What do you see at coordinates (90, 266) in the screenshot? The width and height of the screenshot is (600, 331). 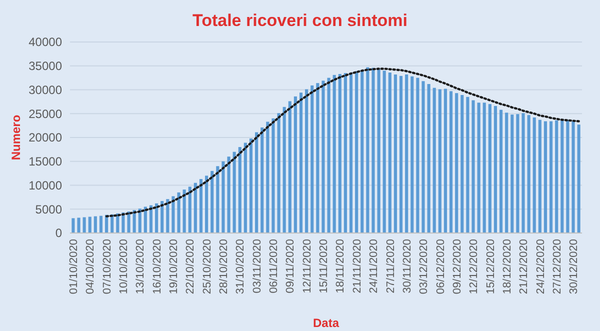 I see `x-tick-label: 04/10/2020` at bounding box center [90, 266].